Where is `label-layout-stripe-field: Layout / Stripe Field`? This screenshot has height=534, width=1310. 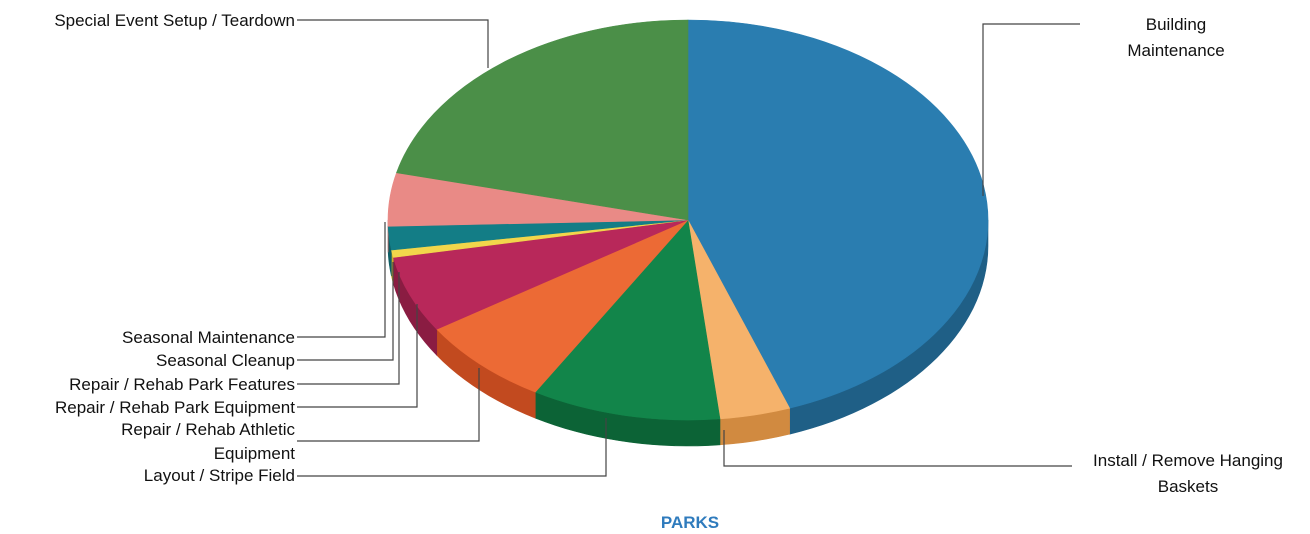 label-layout-stripe-field: Layout / Stripe Field is located at coordinates (219, 475).